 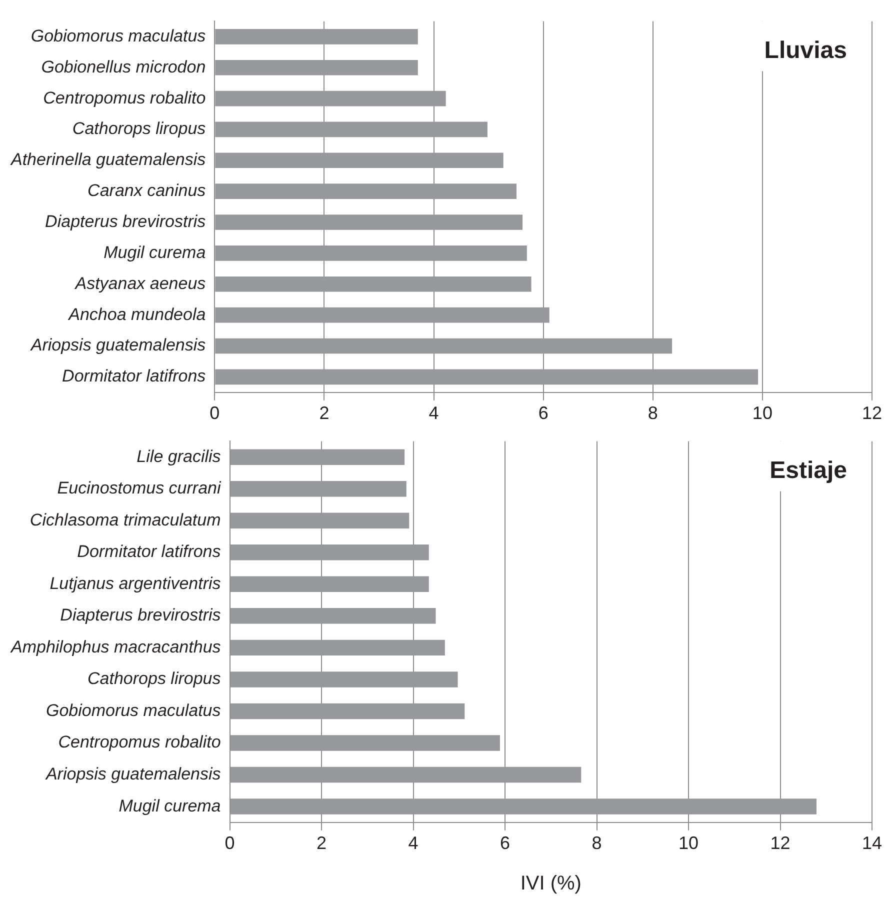 What do you see at coordinates (137, 314) in the screenshot?
I see `y-tick-label: Anchoa mundeola` at bounding box center [137, 314].